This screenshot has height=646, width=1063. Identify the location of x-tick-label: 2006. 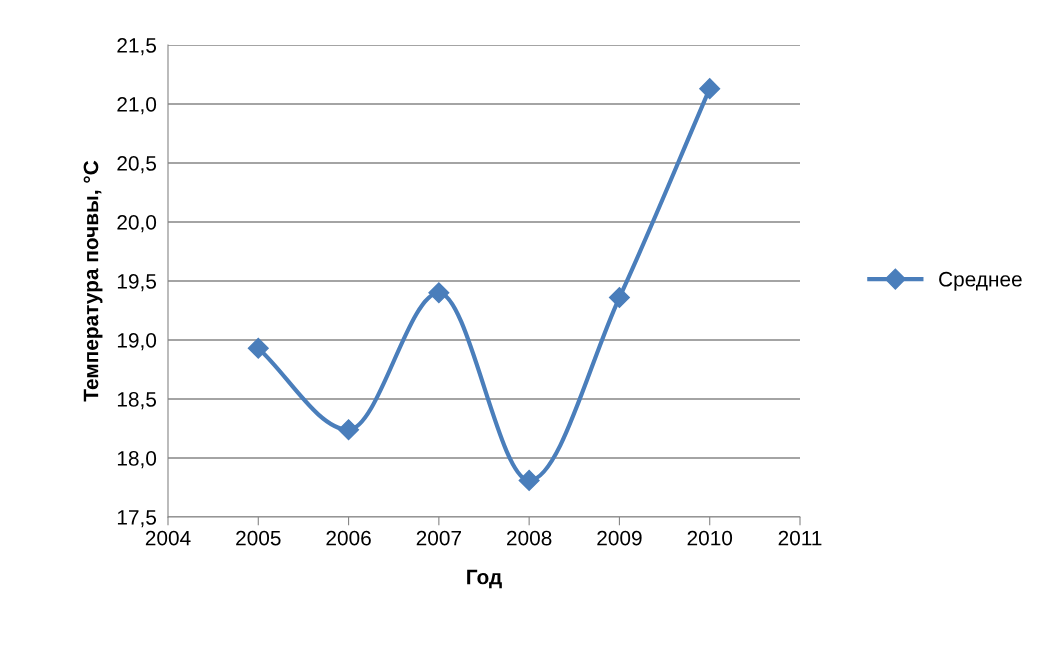
(348, 538).